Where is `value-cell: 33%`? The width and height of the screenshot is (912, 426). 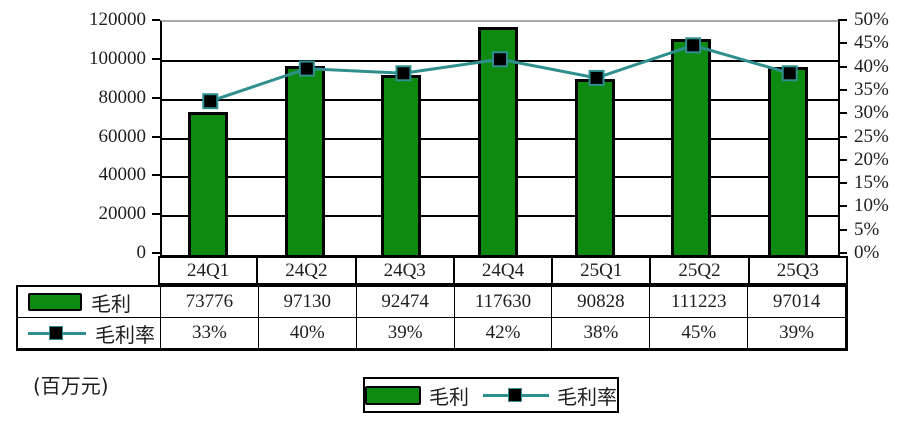
value-cell: 33% is located at coordinates (209, 333).